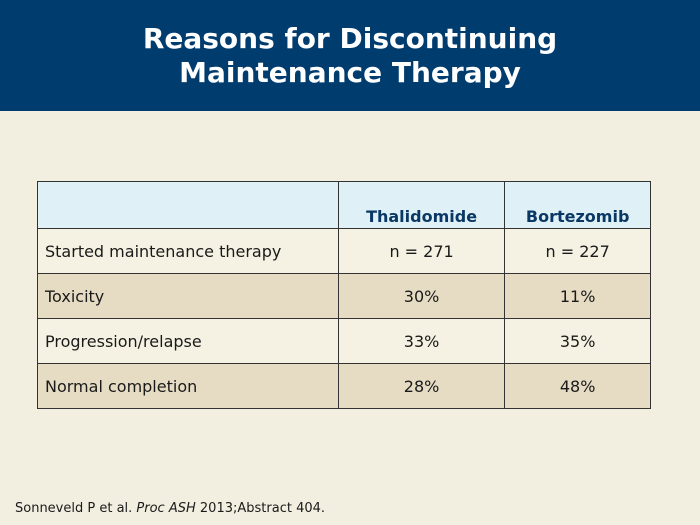 This screenshot has height=525, width=700. What do you see at coordinates (262, 508) in the screenshot?
I see `citation-details: 2013;Abstract 404.` at bounding box center [262, 508].